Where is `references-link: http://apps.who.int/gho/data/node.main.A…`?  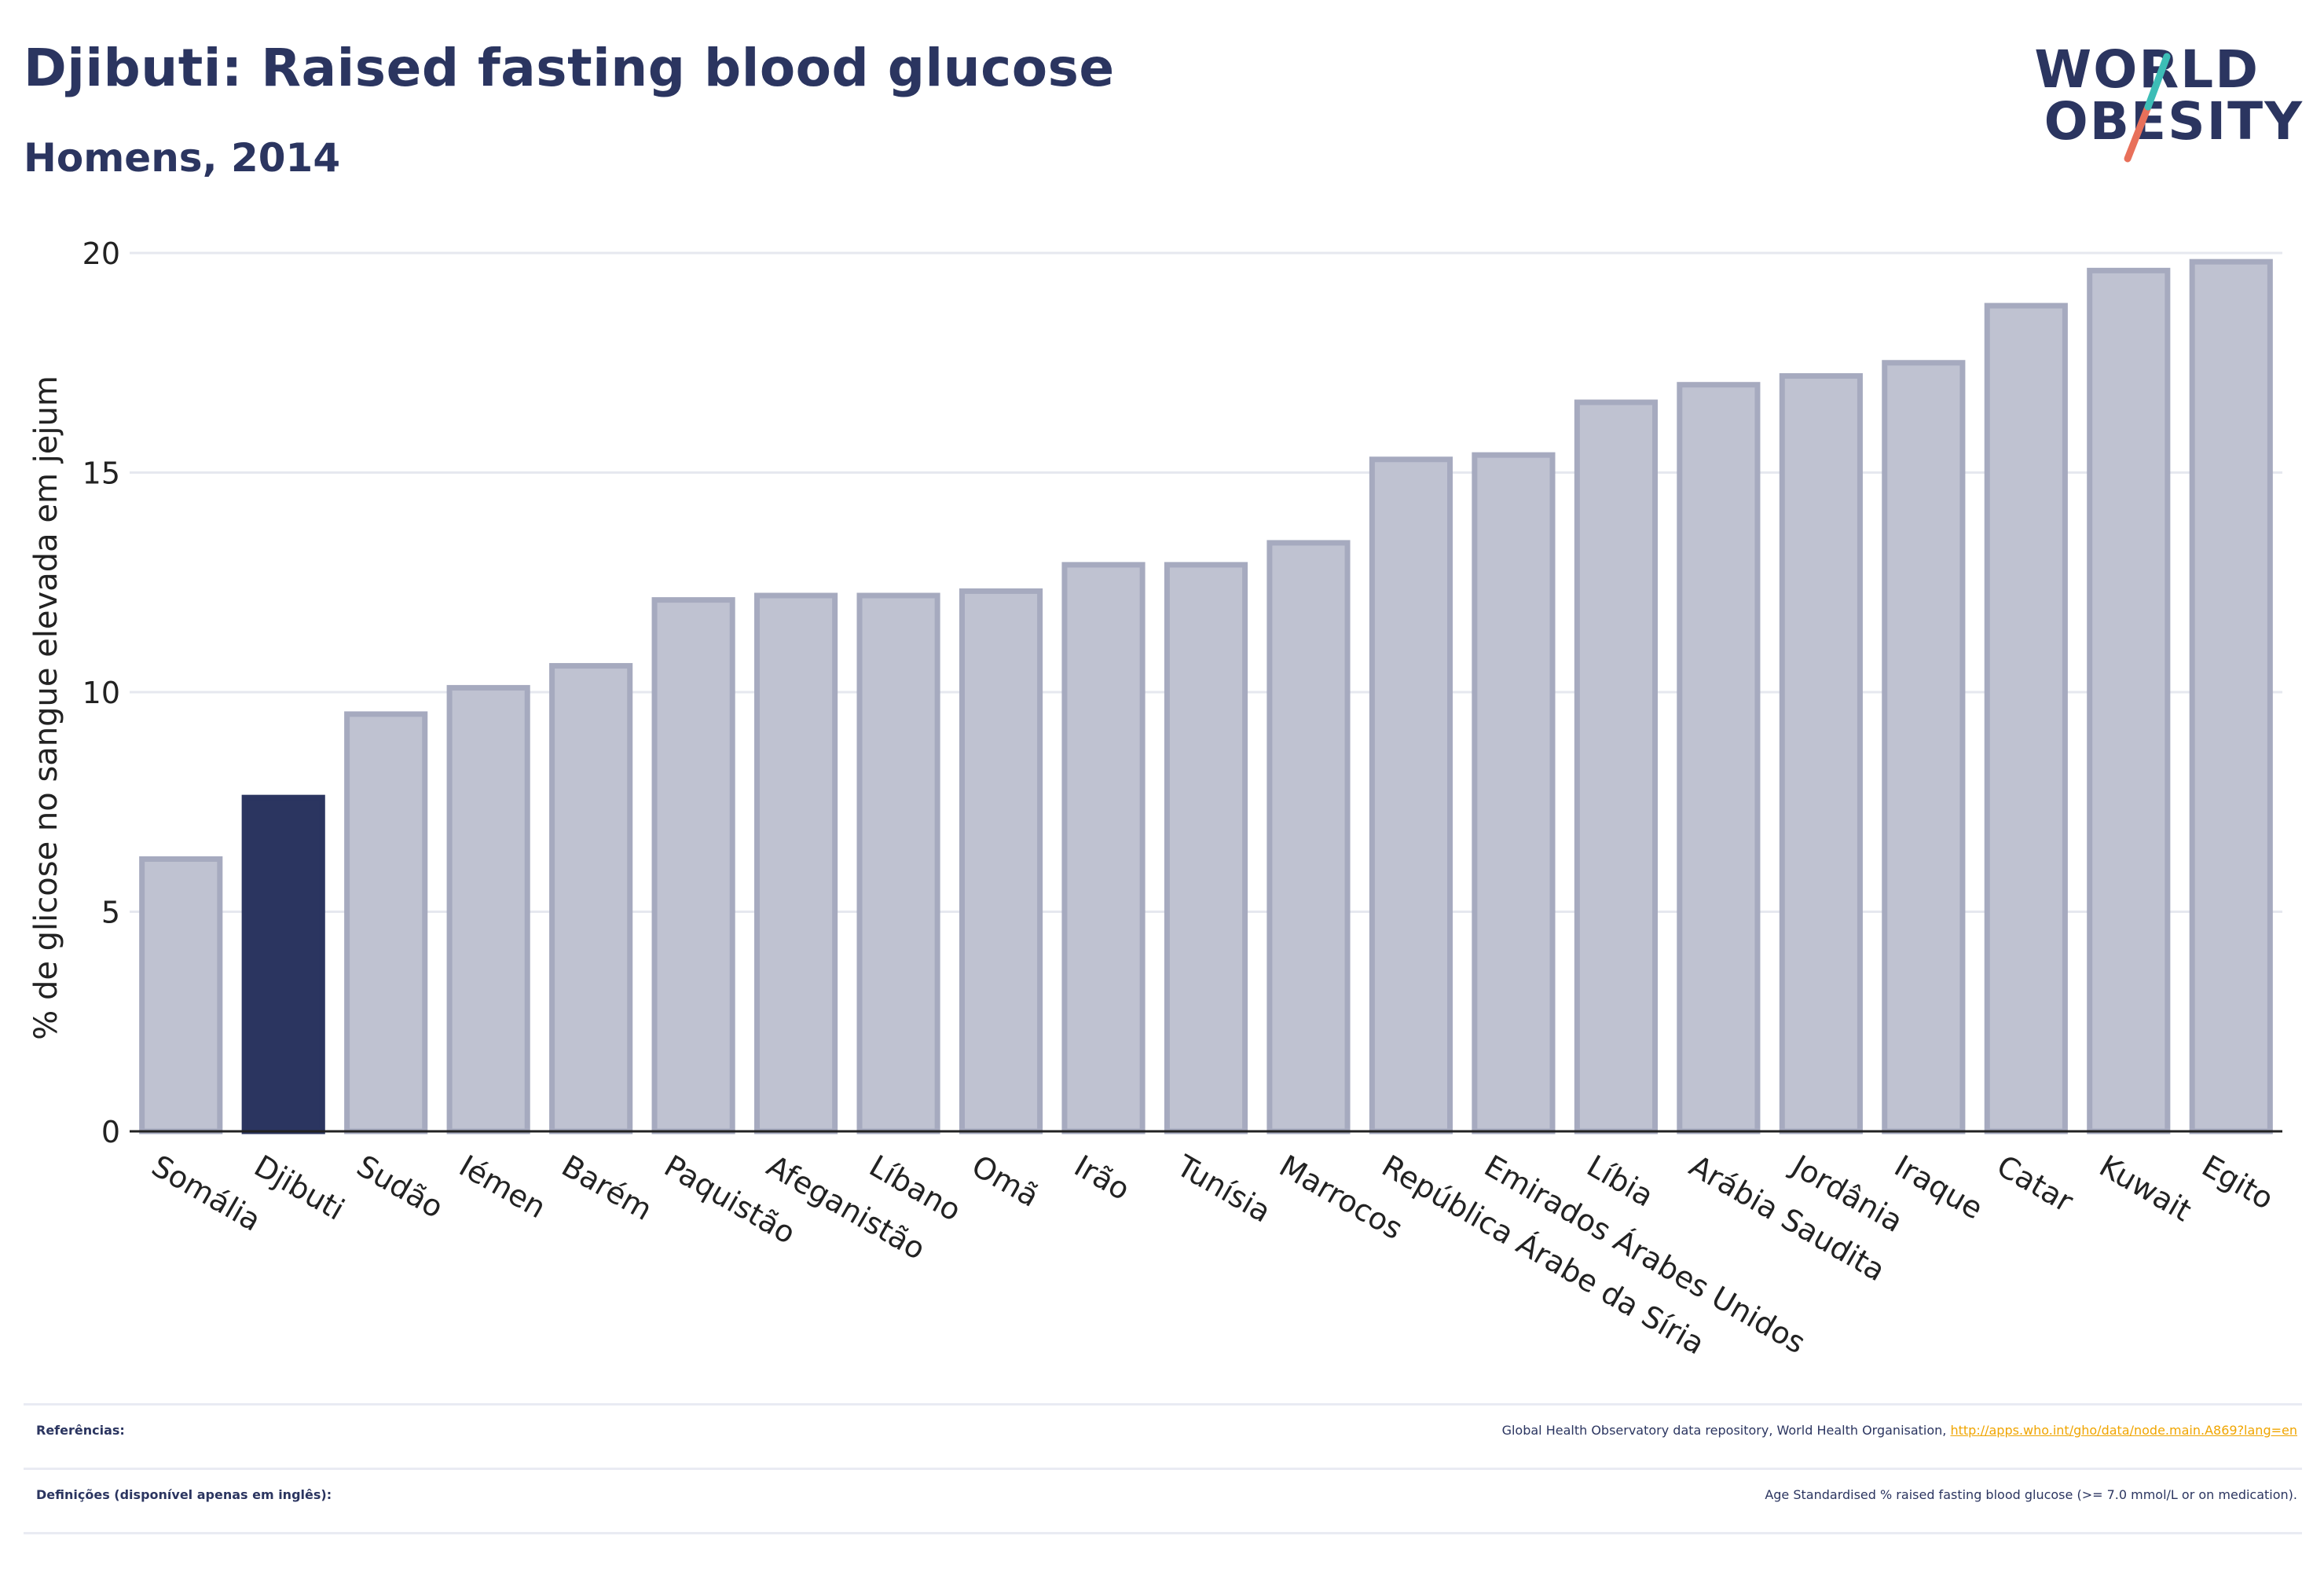 references-link: http://apps.who.int/gho/data/node.main.A… is located at coordinates (2123, 1430).